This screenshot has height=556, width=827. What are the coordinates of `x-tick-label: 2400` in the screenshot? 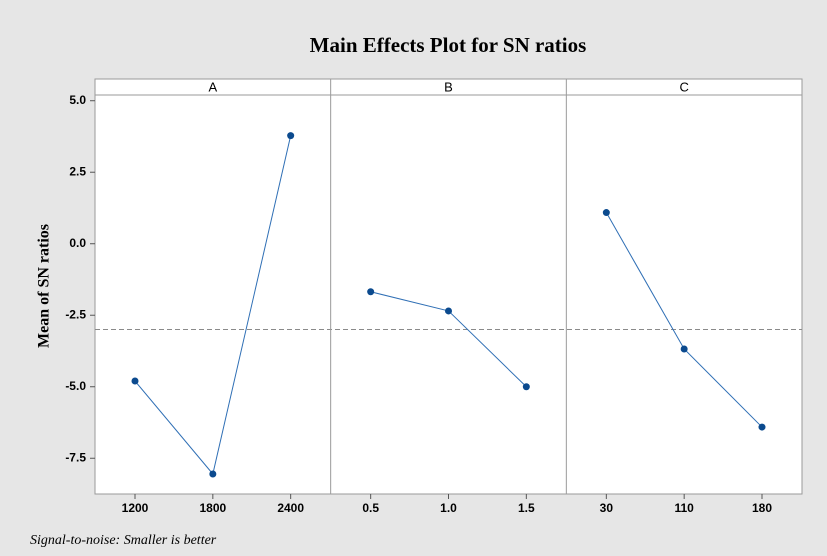 It's located at (290, 508).